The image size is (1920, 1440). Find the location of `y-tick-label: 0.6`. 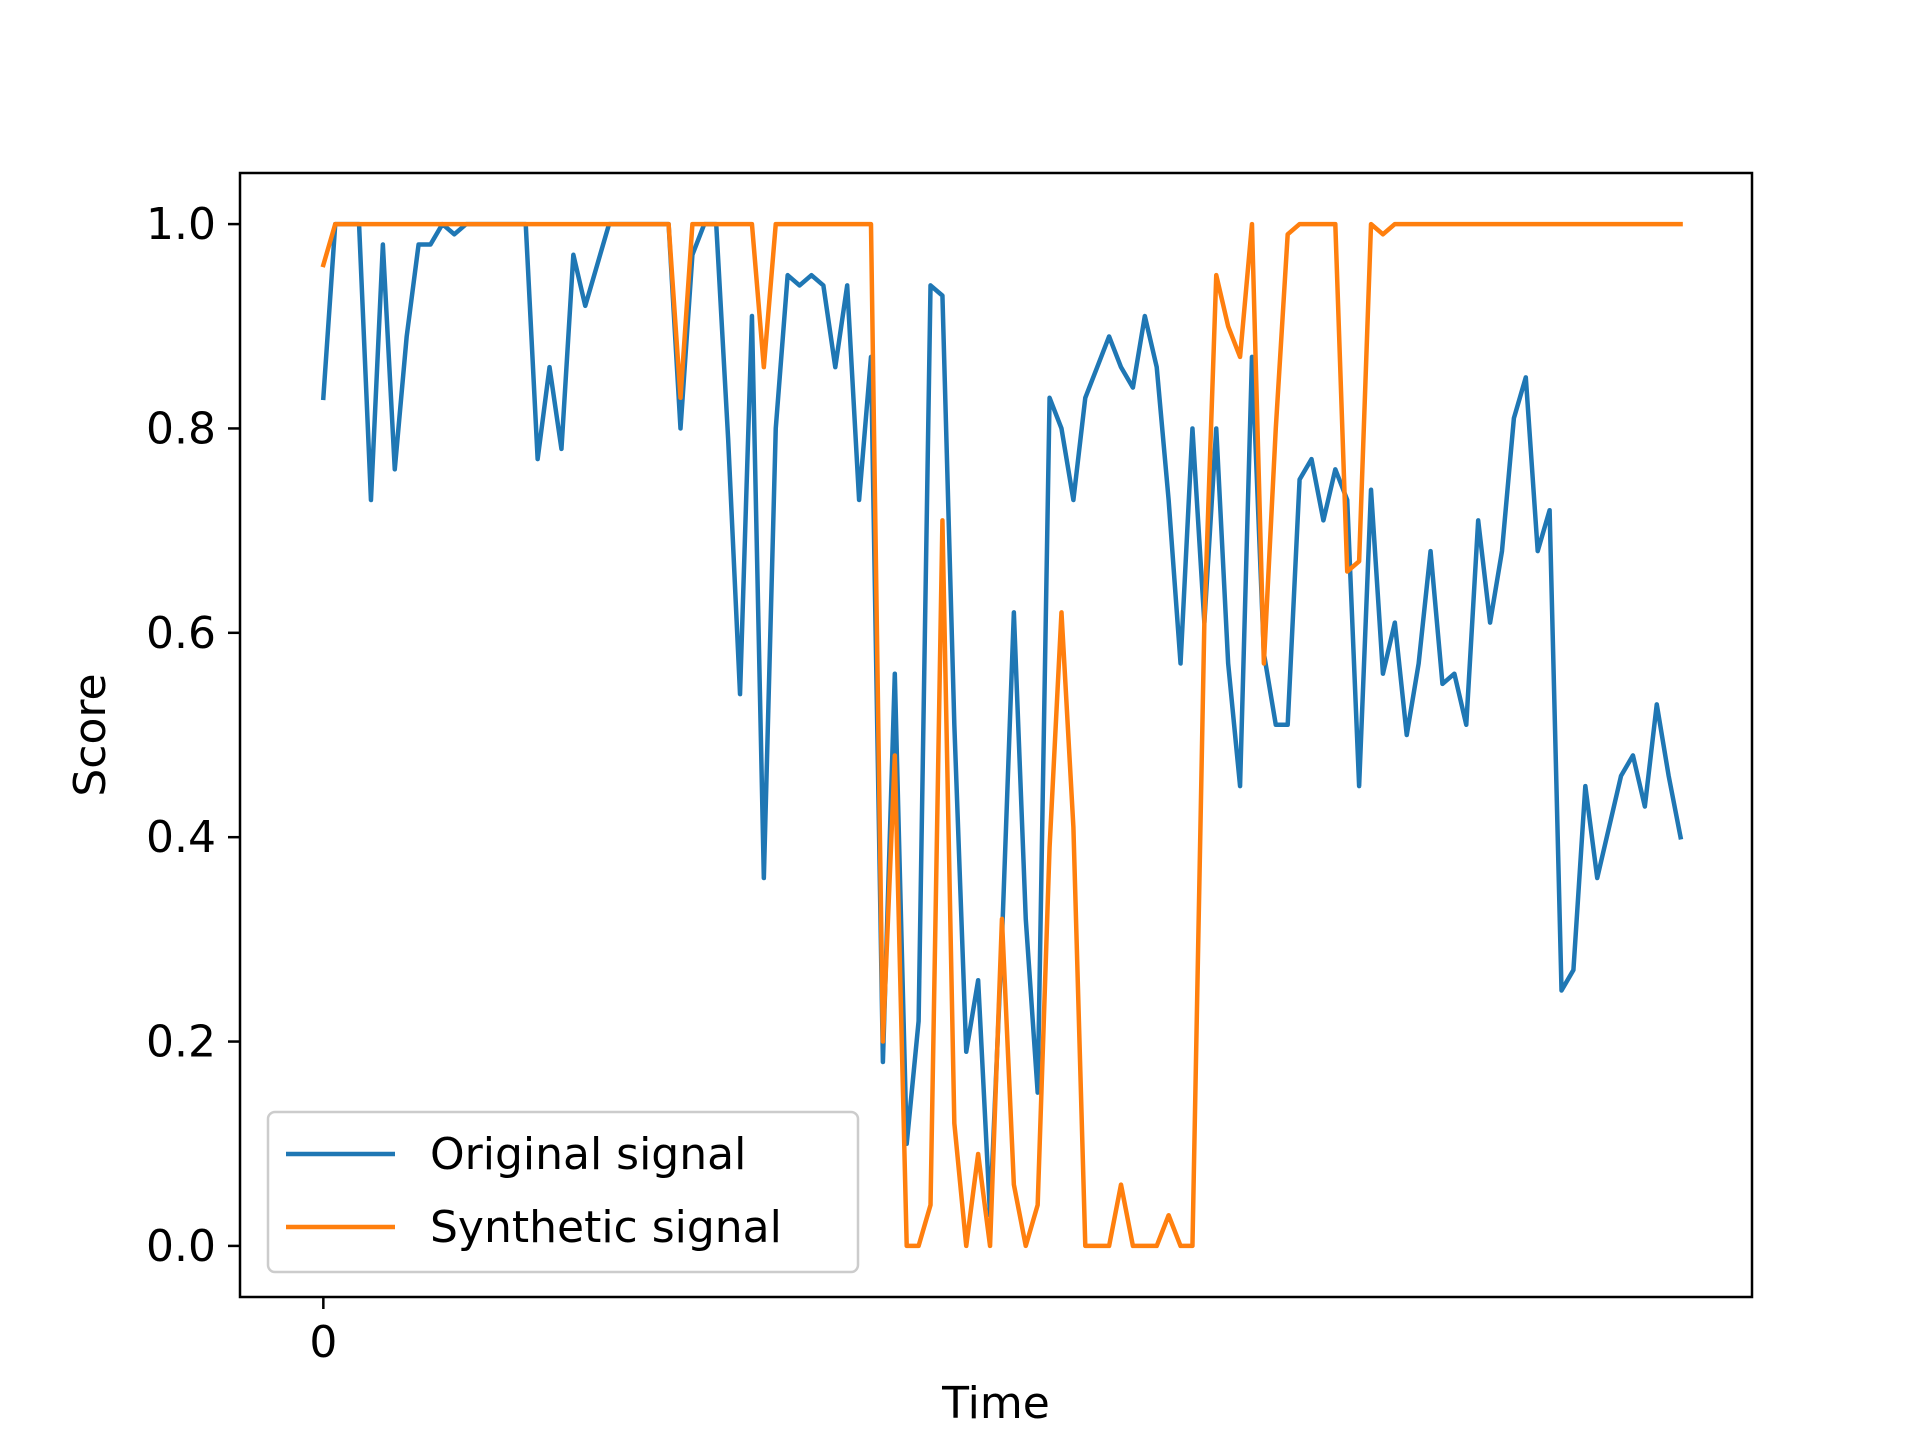

y-tick-label: 0.6 is located at coordinates (181, 633).